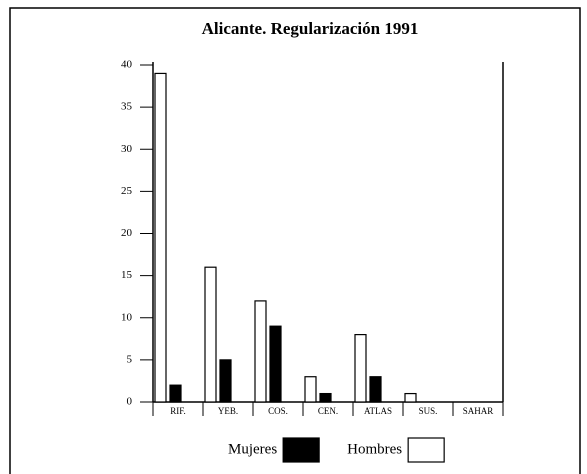 Image resolution: width=587 pixels, height=474 pixels. What do you see at coordinates (130, 402) in the screenshot?
I see `y-tick-label: 0` at bounding box center [130, 402].